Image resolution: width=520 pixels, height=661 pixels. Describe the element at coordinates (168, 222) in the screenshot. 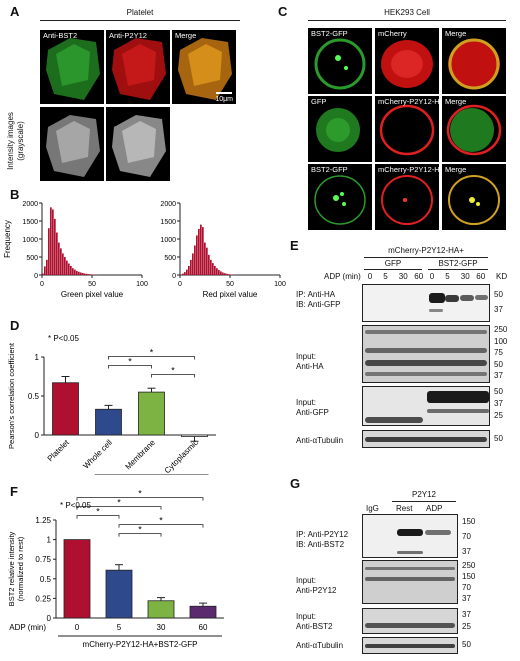

I see `y-tick-label: 1500` at that location.